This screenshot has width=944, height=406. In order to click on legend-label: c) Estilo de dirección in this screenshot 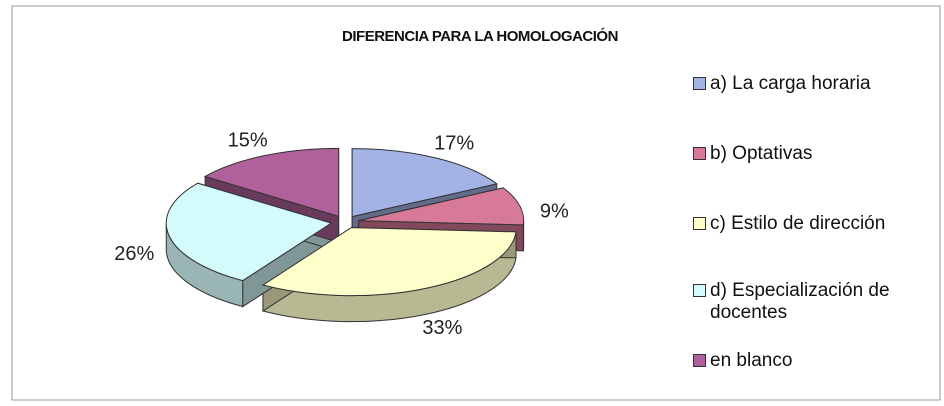, I will do `click(798, 223)`.